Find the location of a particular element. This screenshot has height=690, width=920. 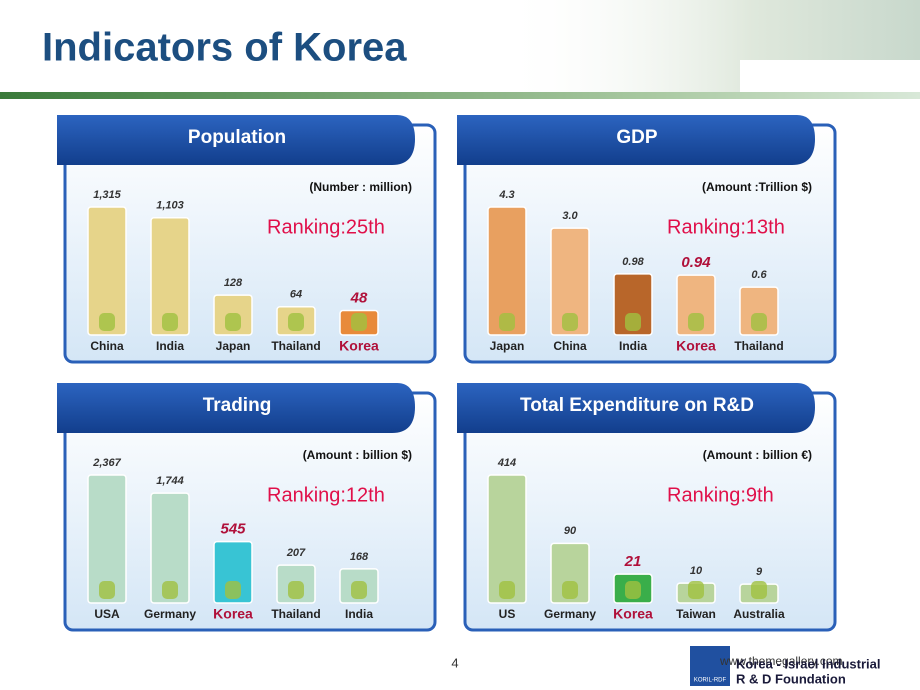

org-logo-box is located at coordinates (710, 666).